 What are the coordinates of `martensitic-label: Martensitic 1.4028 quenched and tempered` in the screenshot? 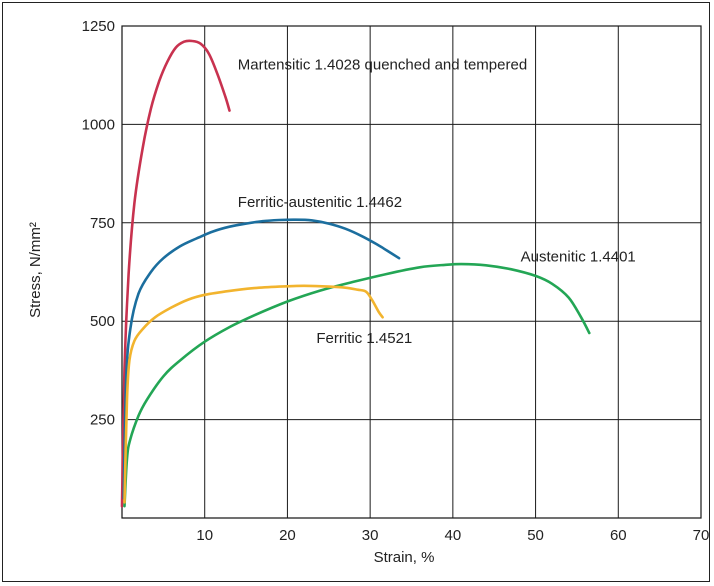 It's located at (382, 64).